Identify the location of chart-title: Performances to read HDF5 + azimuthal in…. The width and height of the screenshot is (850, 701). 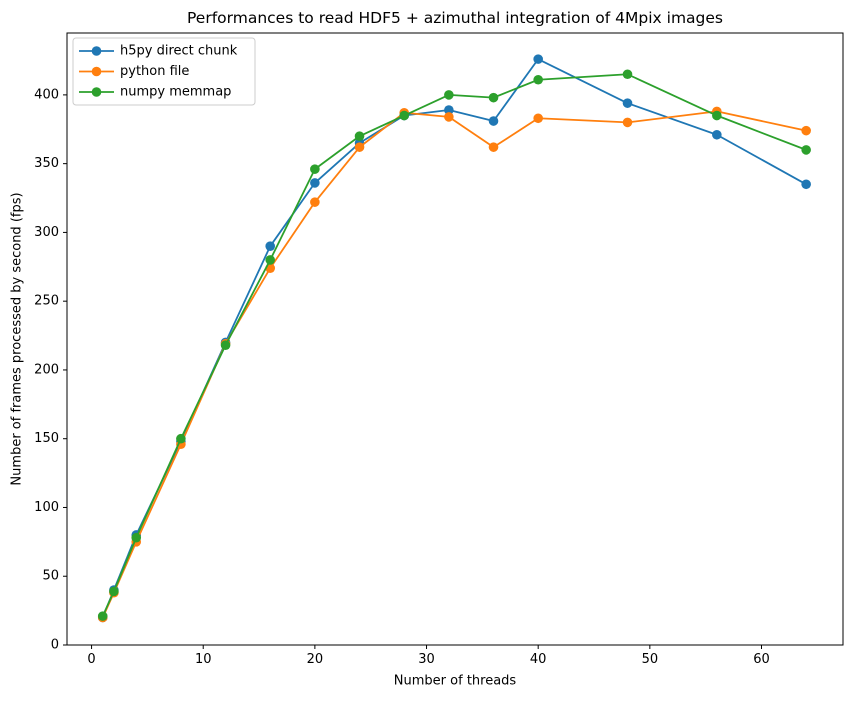
(455, 18).